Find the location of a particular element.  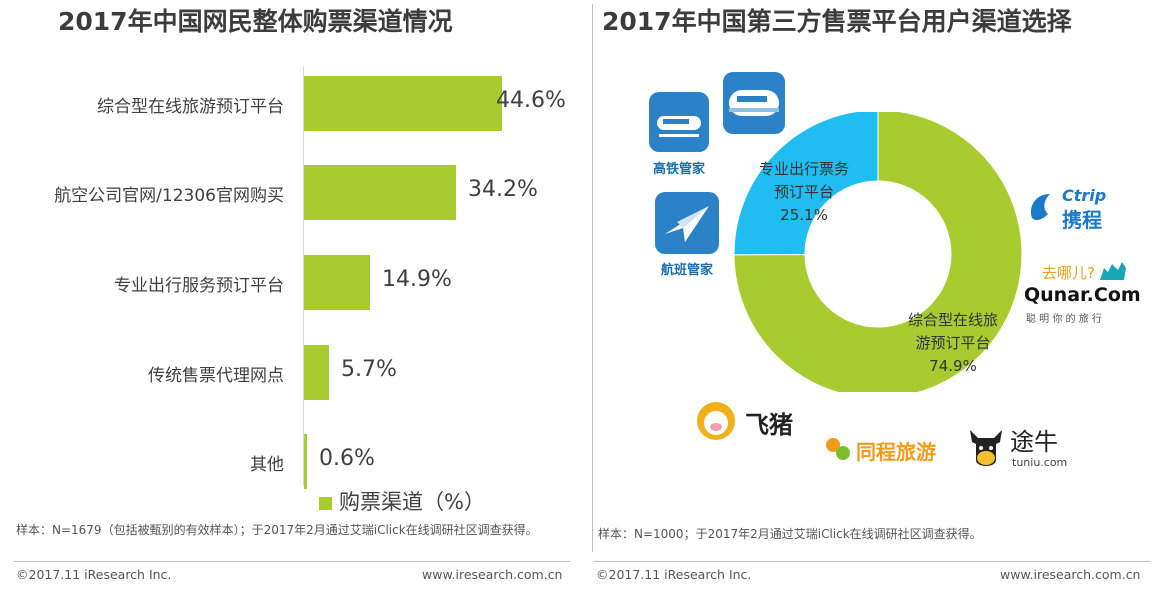

gaotie-caption: 高铁管家 is located at coordinates (678, 169).